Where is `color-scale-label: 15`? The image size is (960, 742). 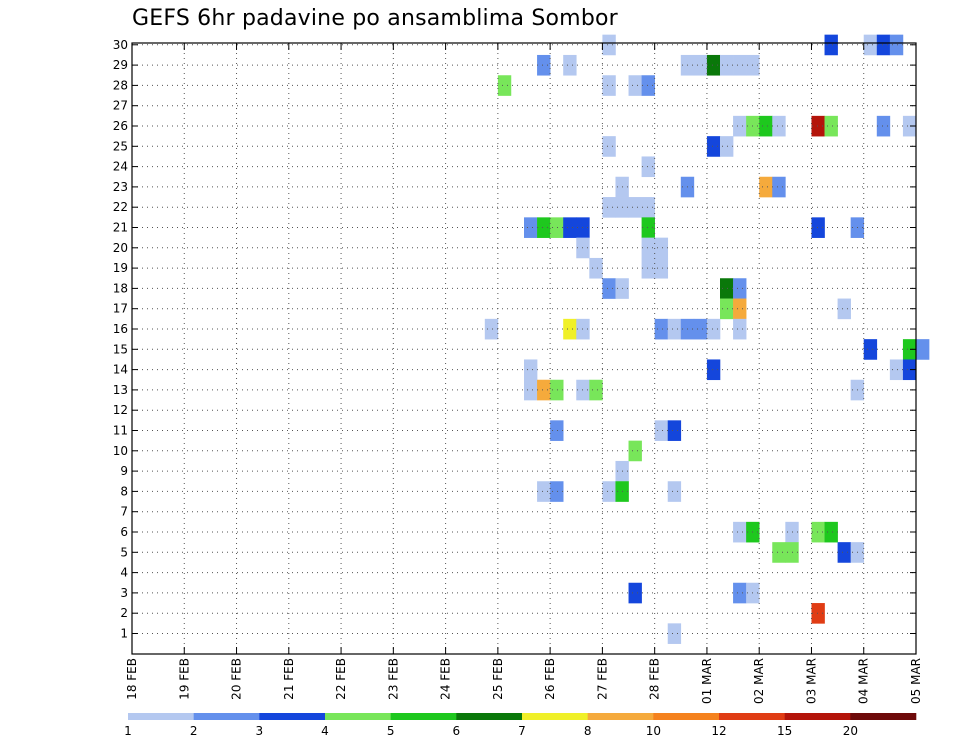 color-scale-label: 15 is located at coordinates (784, 731).